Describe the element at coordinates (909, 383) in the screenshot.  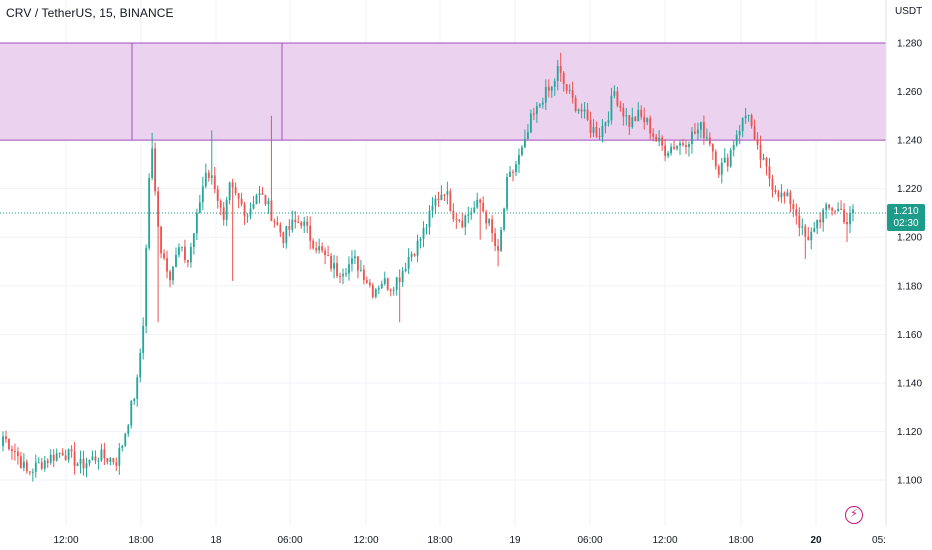
I see `y-tick-label: 1.140` at that location.